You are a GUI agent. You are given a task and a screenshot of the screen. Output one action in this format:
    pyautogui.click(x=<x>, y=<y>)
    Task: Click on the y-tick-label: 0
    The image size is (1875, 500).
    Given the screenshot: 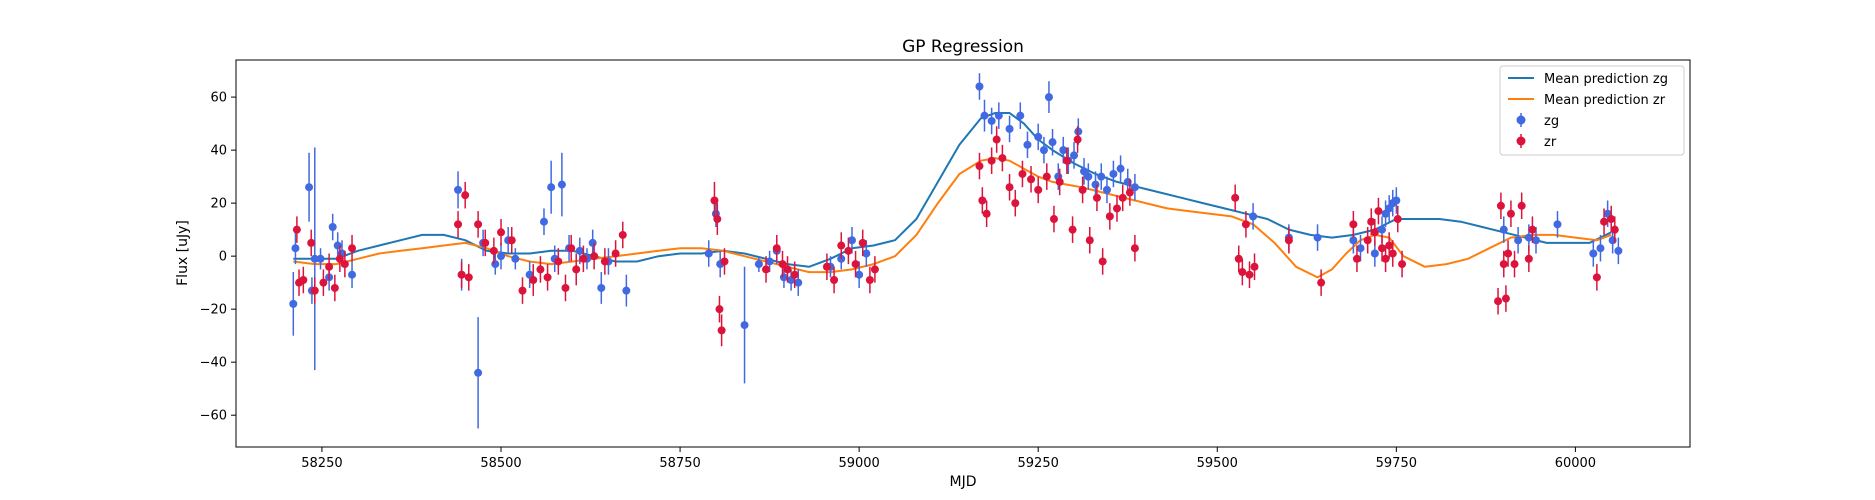 What is the action you would take?
    pyautogui.click(x=223, y=257)
    